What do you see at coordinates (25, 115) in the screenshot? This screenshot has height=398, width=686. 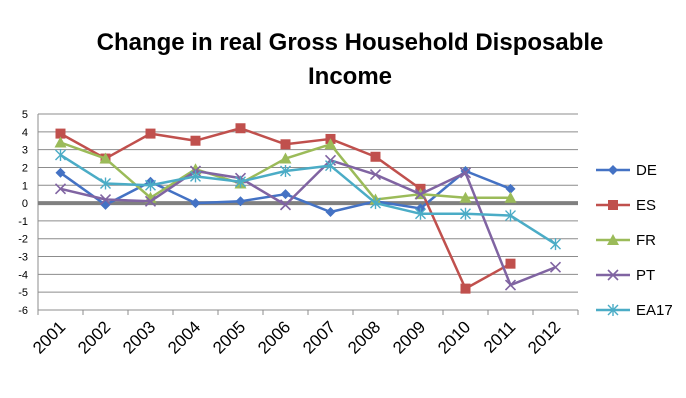 I see `y-tick-label: 5` at bounding box center [25, 115].